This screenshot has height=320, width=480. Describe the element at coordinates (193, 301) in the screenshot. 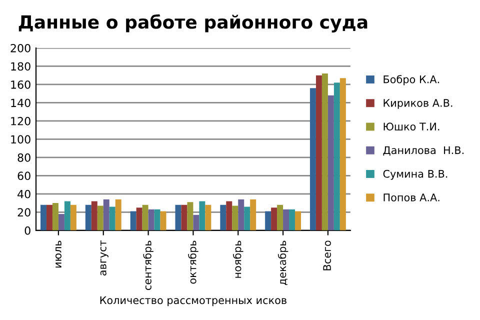

I see `x-axis-title: Количество рассмотренных исков` at that location.